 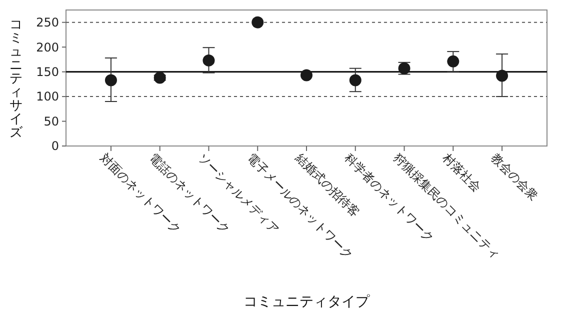 I want to click on text: コミュニティサイズ, so click(x=16, y=78).